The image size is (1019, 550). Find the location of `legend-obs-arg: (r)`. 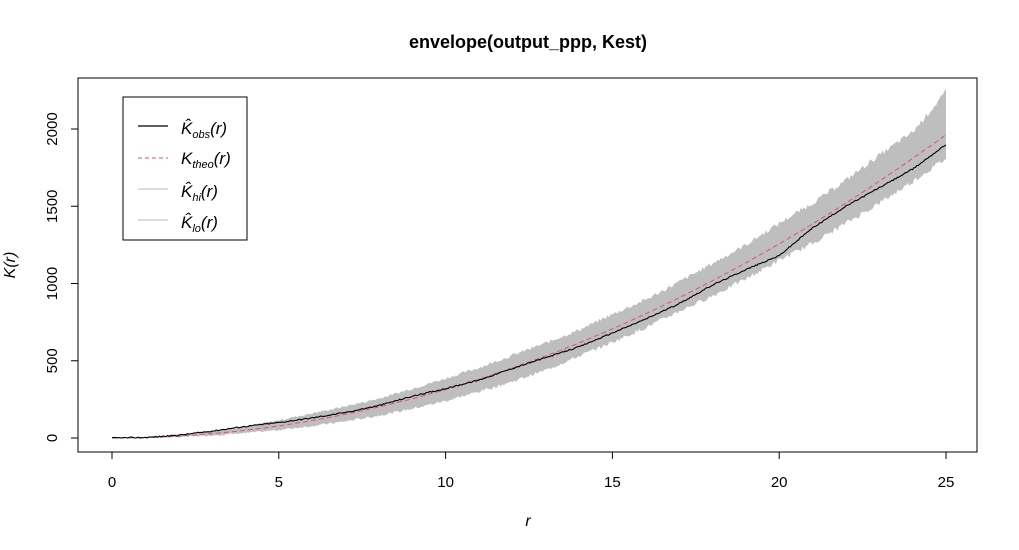

legend-obs-arg: (r) is located at coordinates (218, 128).